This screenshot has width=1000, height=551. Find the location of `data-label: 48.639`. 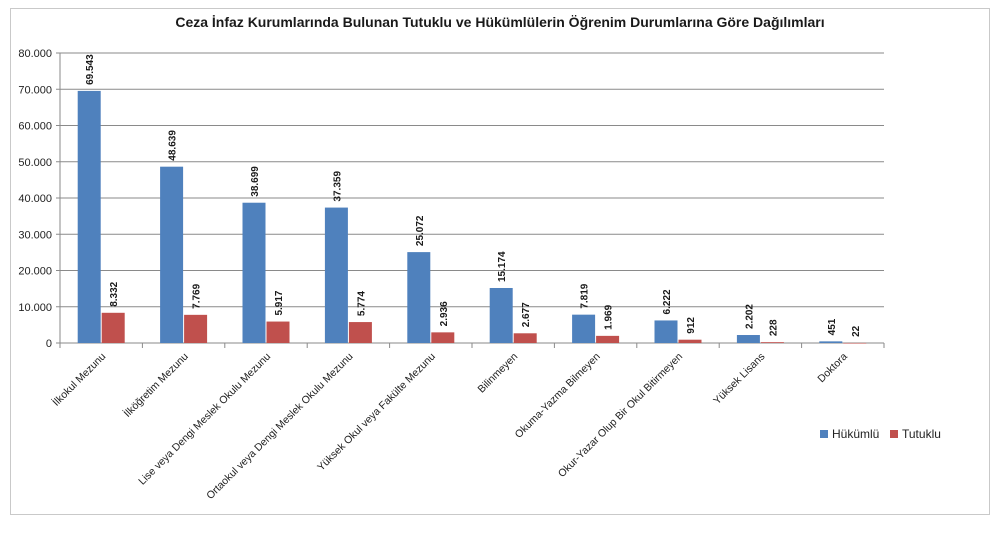

data-label: 48.639 is located at coordinates (173, 145).